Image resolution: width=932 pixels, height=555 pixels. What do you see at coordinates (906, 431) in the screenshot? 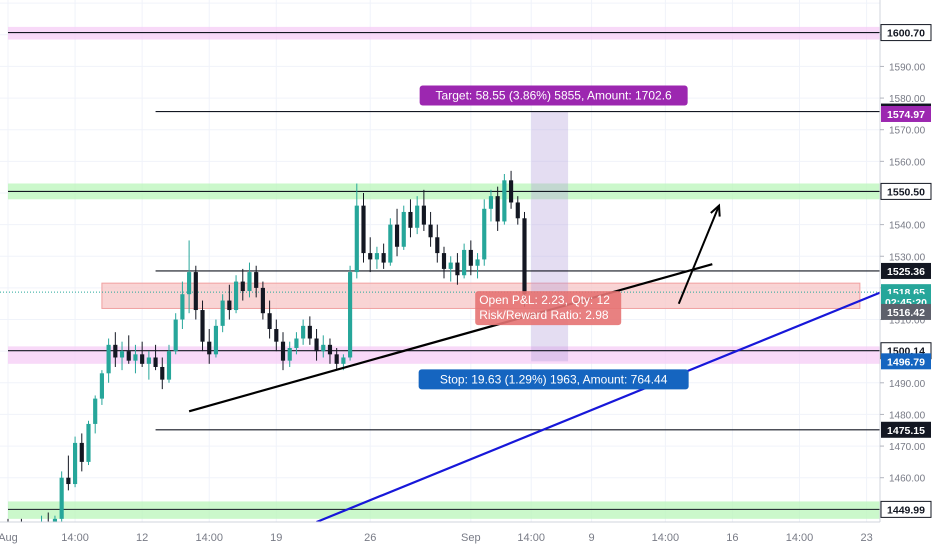
I see `price-label: 1475.15` at bounding box center [906, 431].